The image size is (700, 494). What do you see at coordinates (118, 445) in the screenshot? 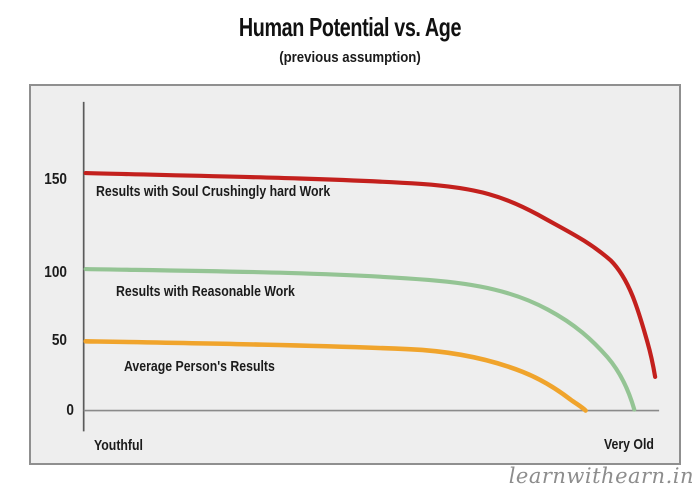
I see `x-axis-label-youthful: Youthful` at bounding box center [118, 445].